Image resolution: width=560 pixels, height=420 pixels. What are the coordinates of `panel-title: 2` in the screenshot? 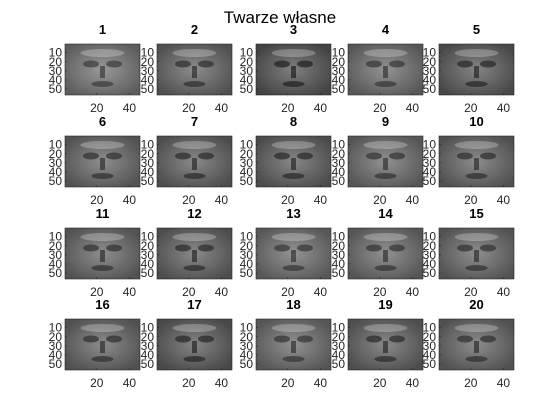 It's located at (194, 29).